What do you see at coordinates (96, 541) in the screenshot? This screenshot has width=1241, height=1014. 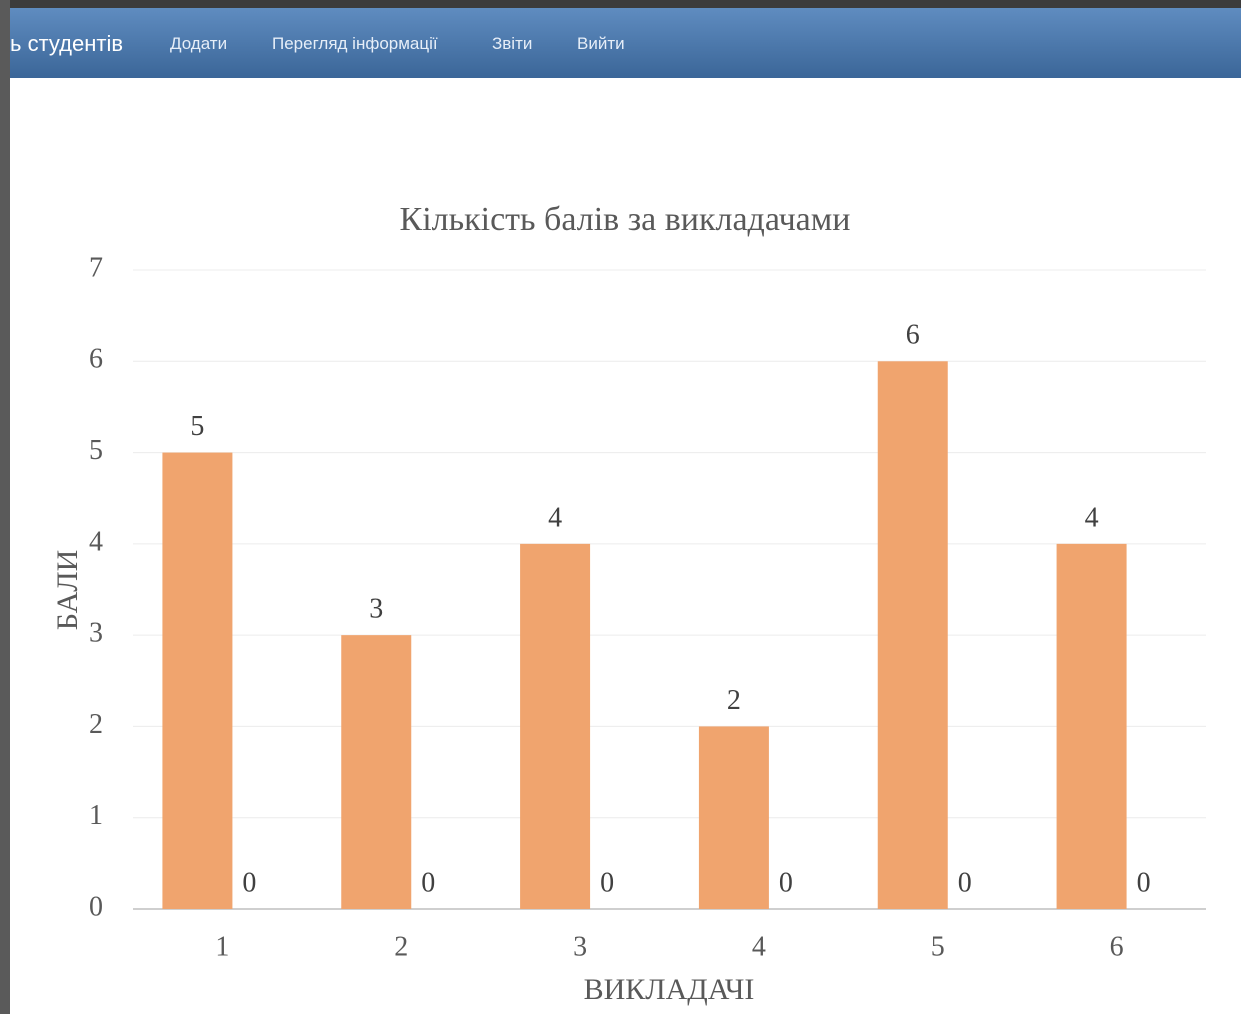 I see `y-tick-label: 4` at bounding box center [96, 541].